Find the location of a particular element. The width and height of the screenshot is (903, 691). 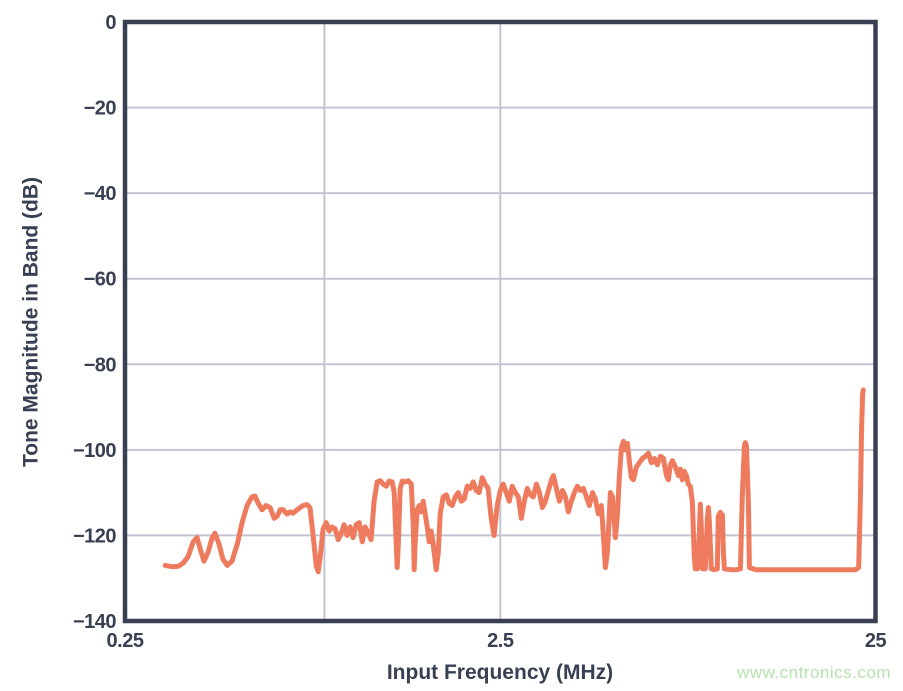

x-tick-label: 25 is located at coordinates (876, 641).